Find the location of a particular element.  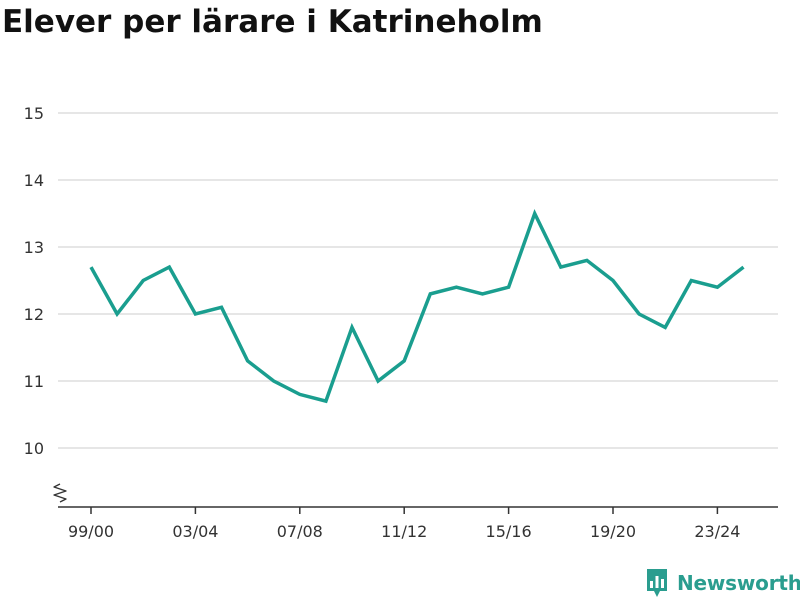

x-axis is located at coordinates (415, 498).